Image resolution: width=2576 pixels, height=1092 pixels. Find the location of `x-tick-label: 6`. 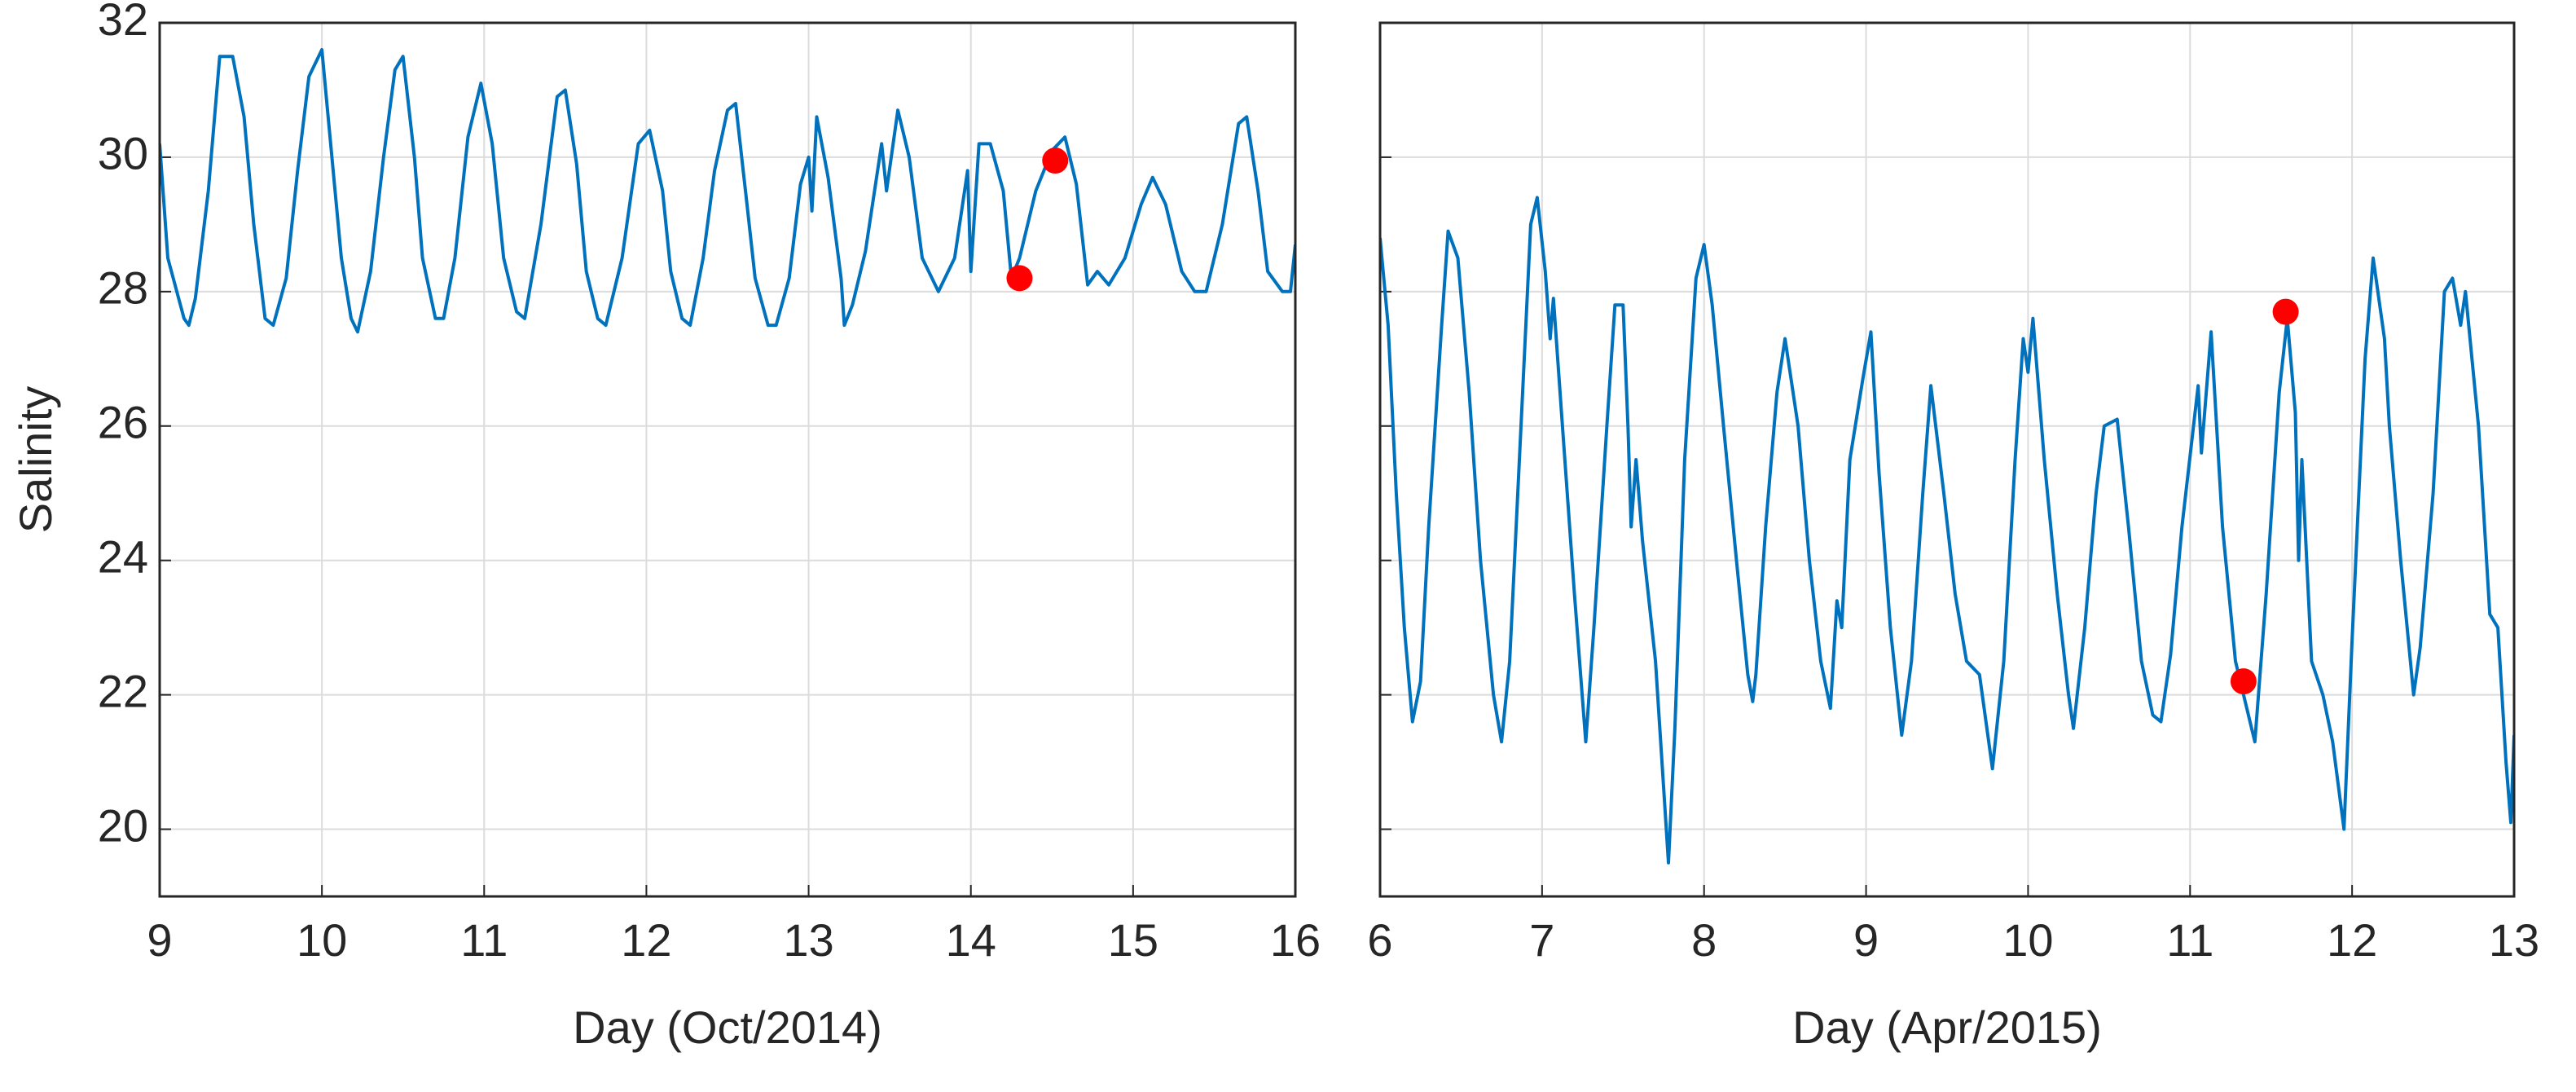

x-tick-label: 6 is located at coordinates (1379, 940).